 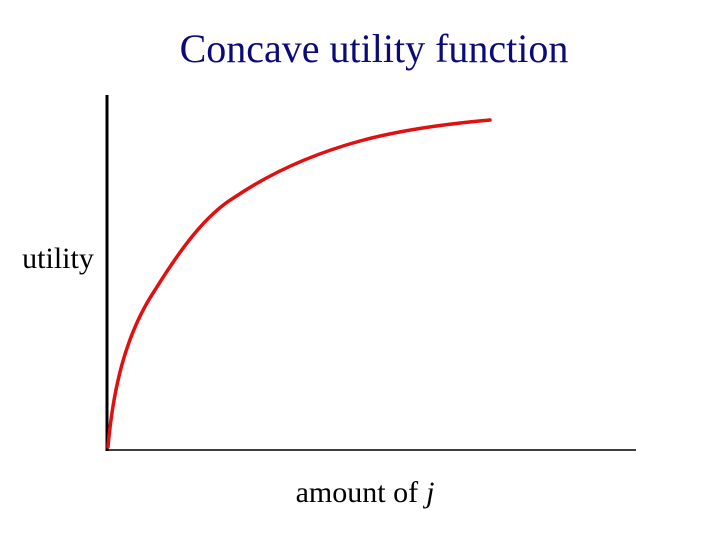 What do you see at coordinates (374, 48) in the screenshot?
I see `title: Concave utility function` at bounding box center [374, 48].